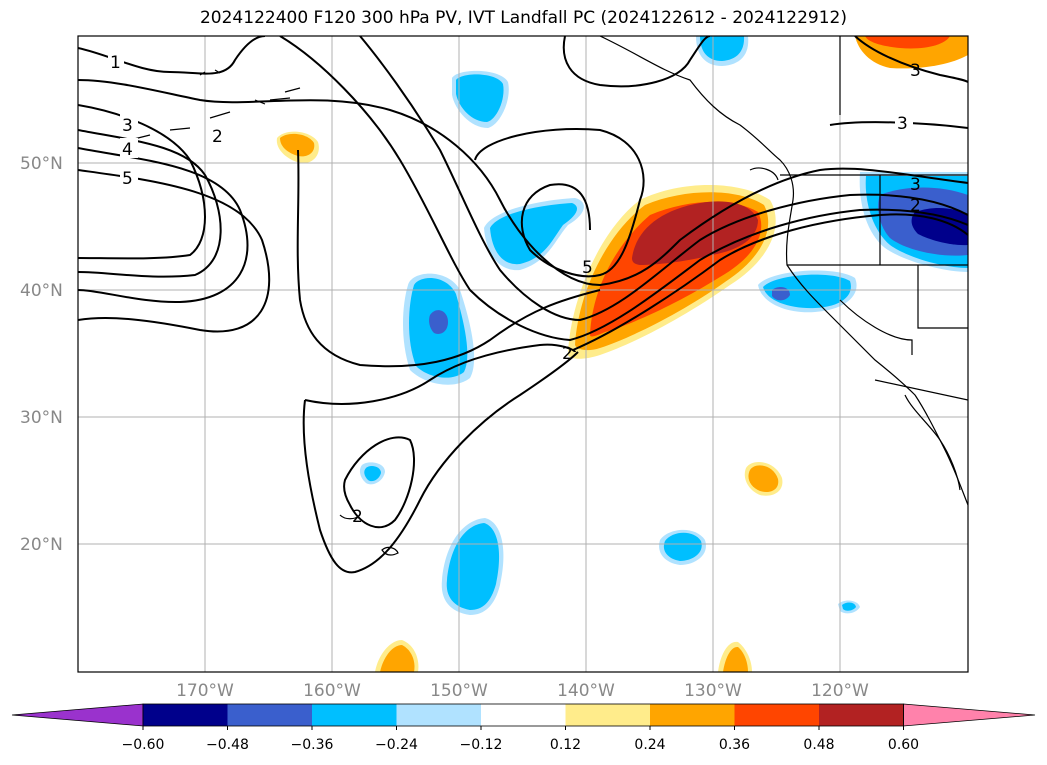 The image size is (1047, 765). What do you see at coordinates (734, 745) in the screenshot?
I see `colorbar-tick-label: 0.36` at bounding box center [734, 745].